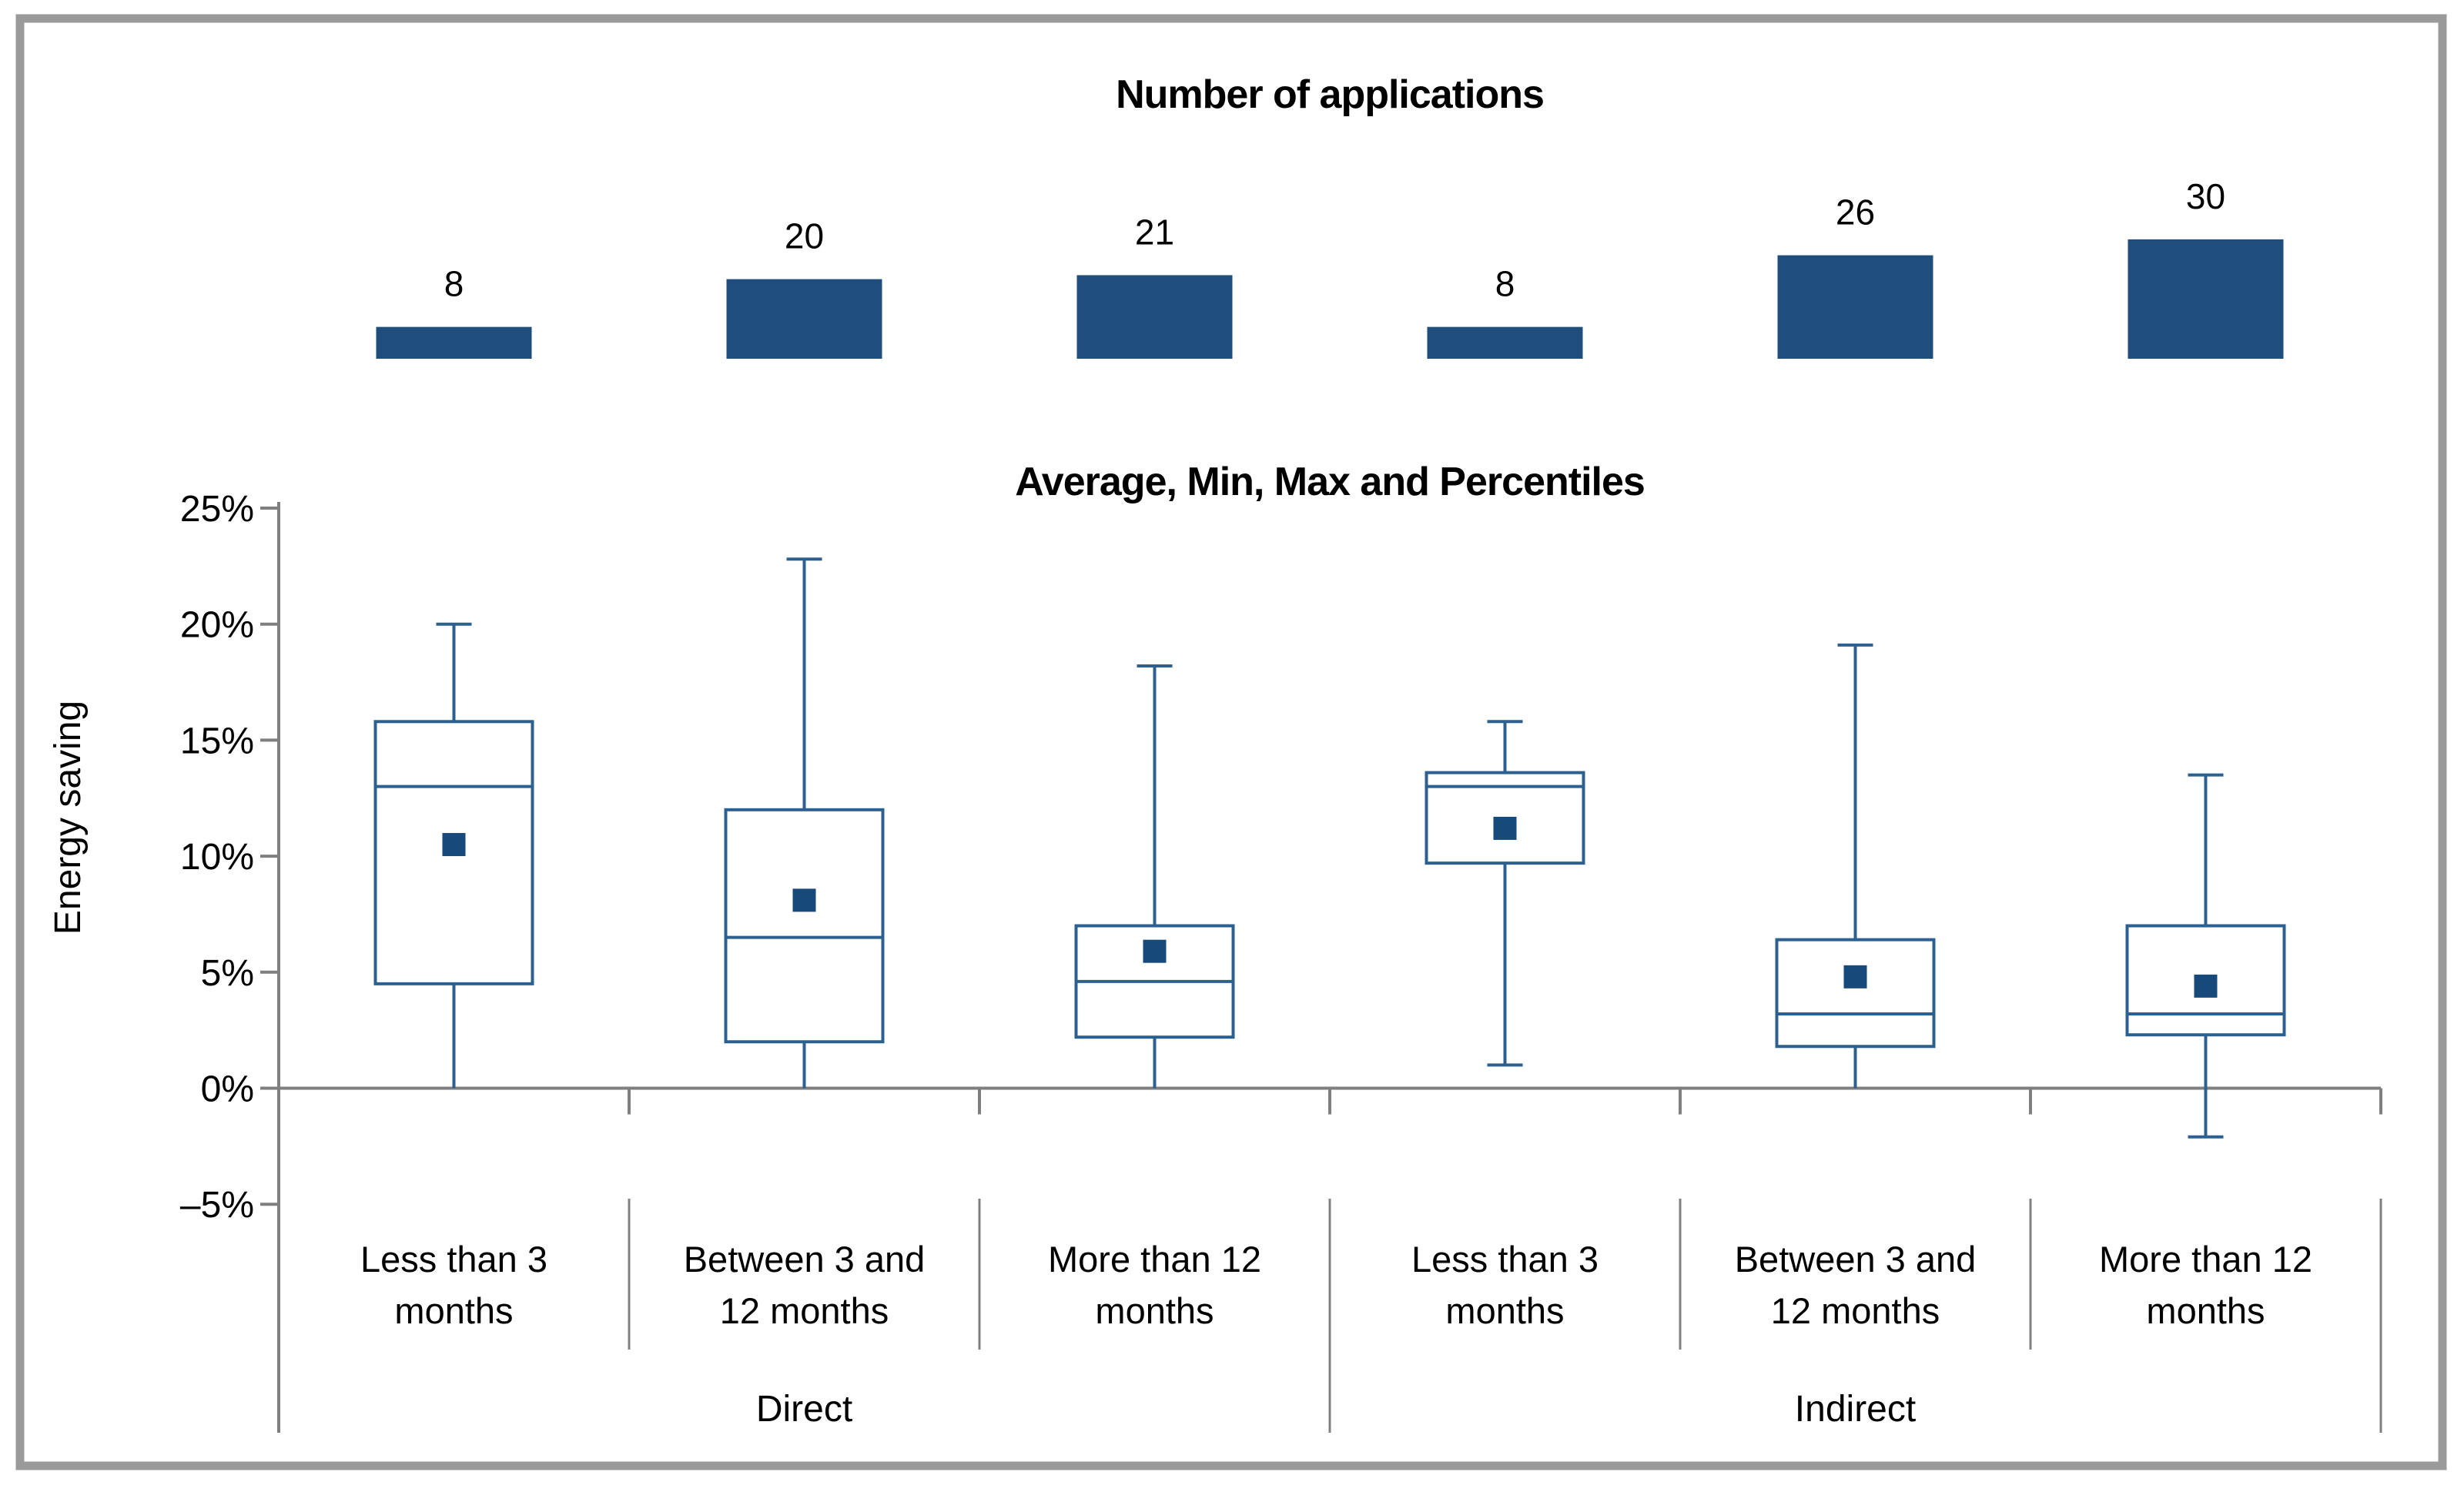 Image resolution: width=2464 pixels, height=1492 pixels. What do you see at coordinates (805, 1259) in the screenshot?
I see `category-label-1-line1: Between 3 and` at bounding box center [805, 1259].